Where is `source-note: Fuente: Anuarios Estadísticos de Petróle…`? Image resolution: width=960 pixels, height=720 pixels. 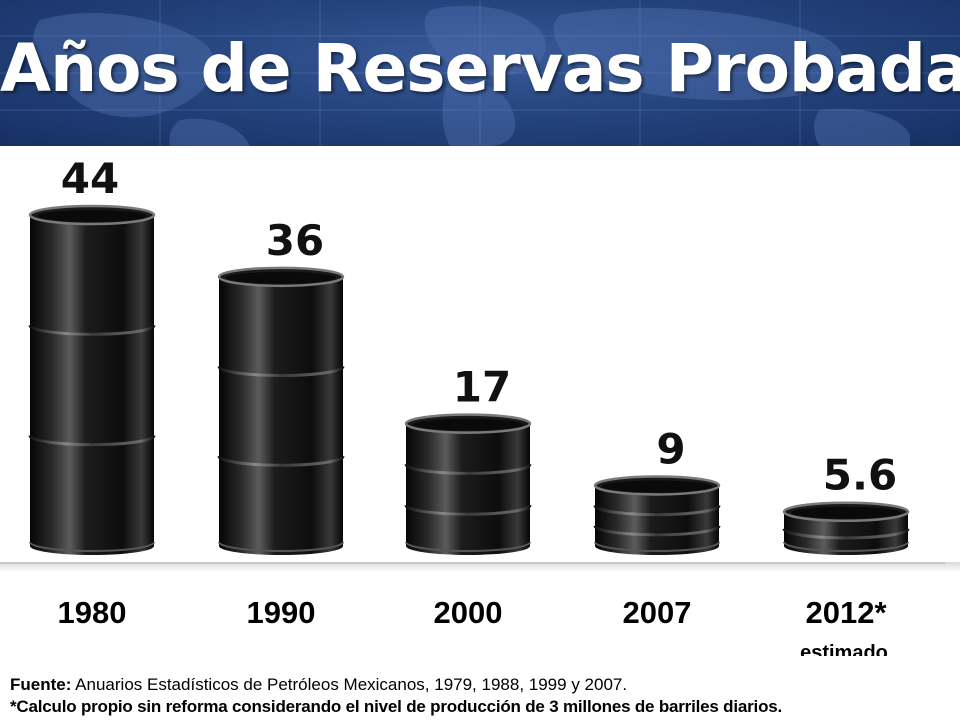 source-note: Fuente: Anuarios Estadísticos de Petróle… is located at coordinates (480, 685).